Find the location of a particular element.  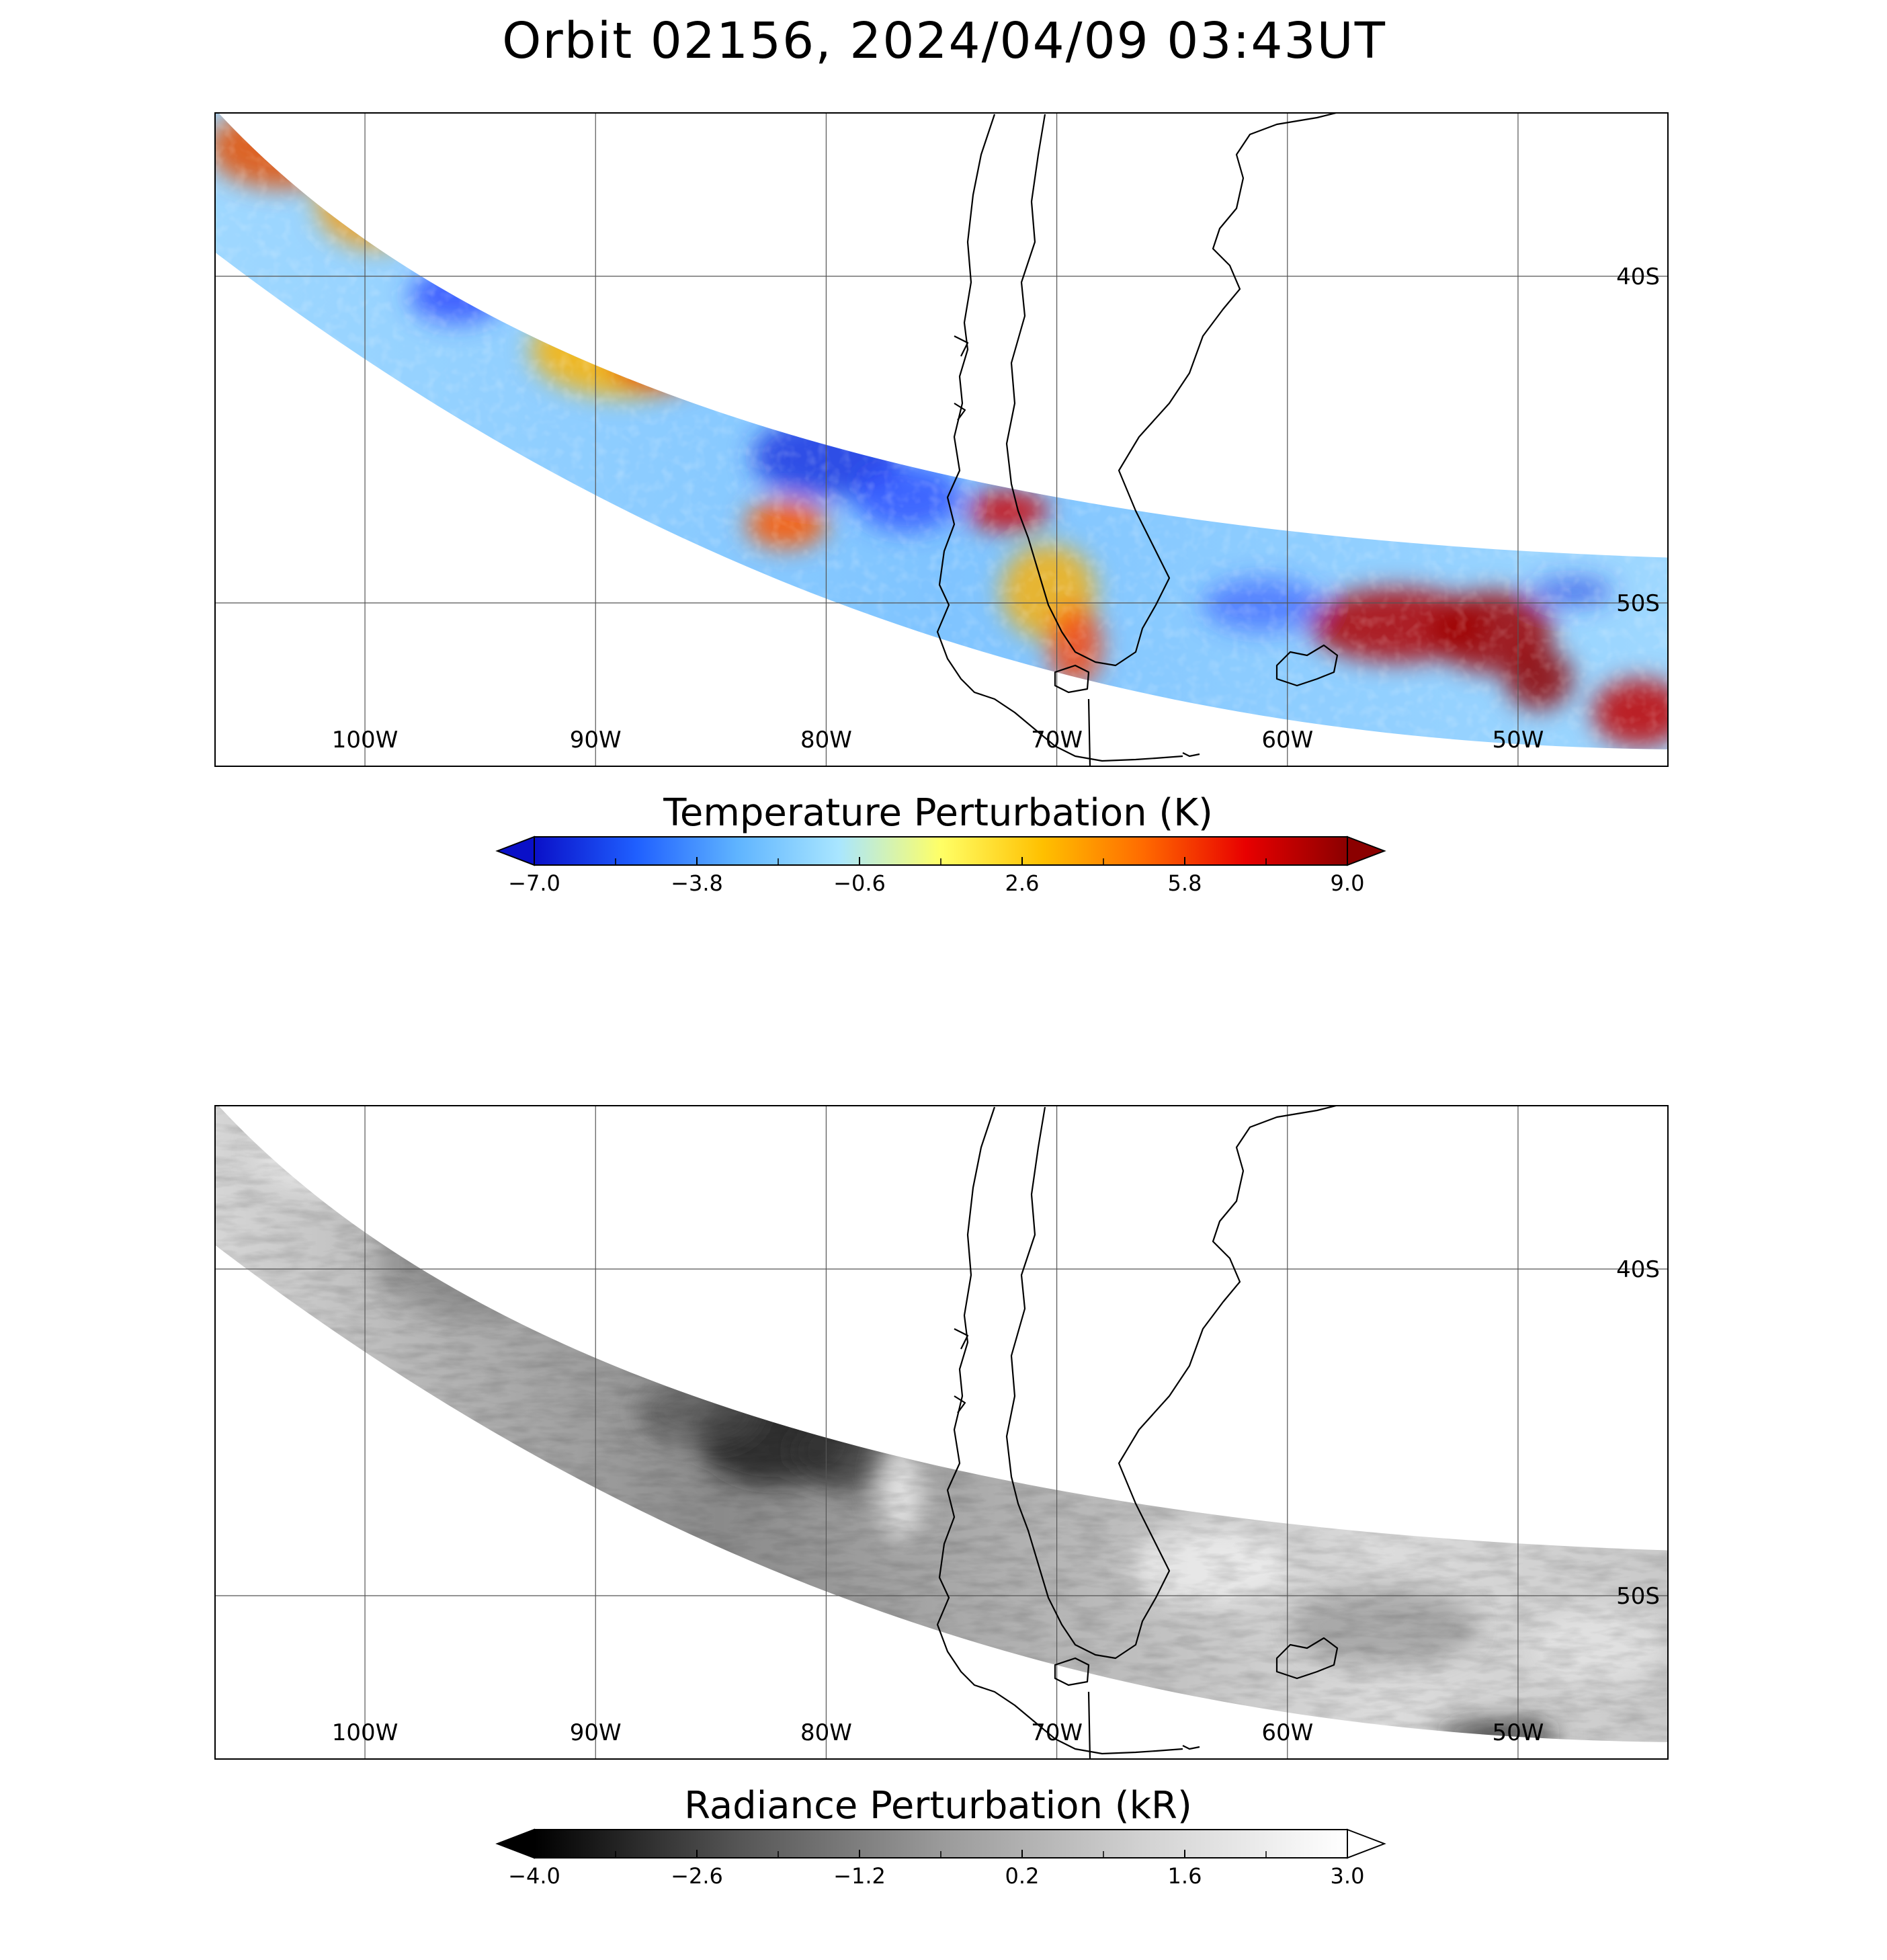

colorbar-tick-label: 5.8 is located at coordinates (1185, 883).